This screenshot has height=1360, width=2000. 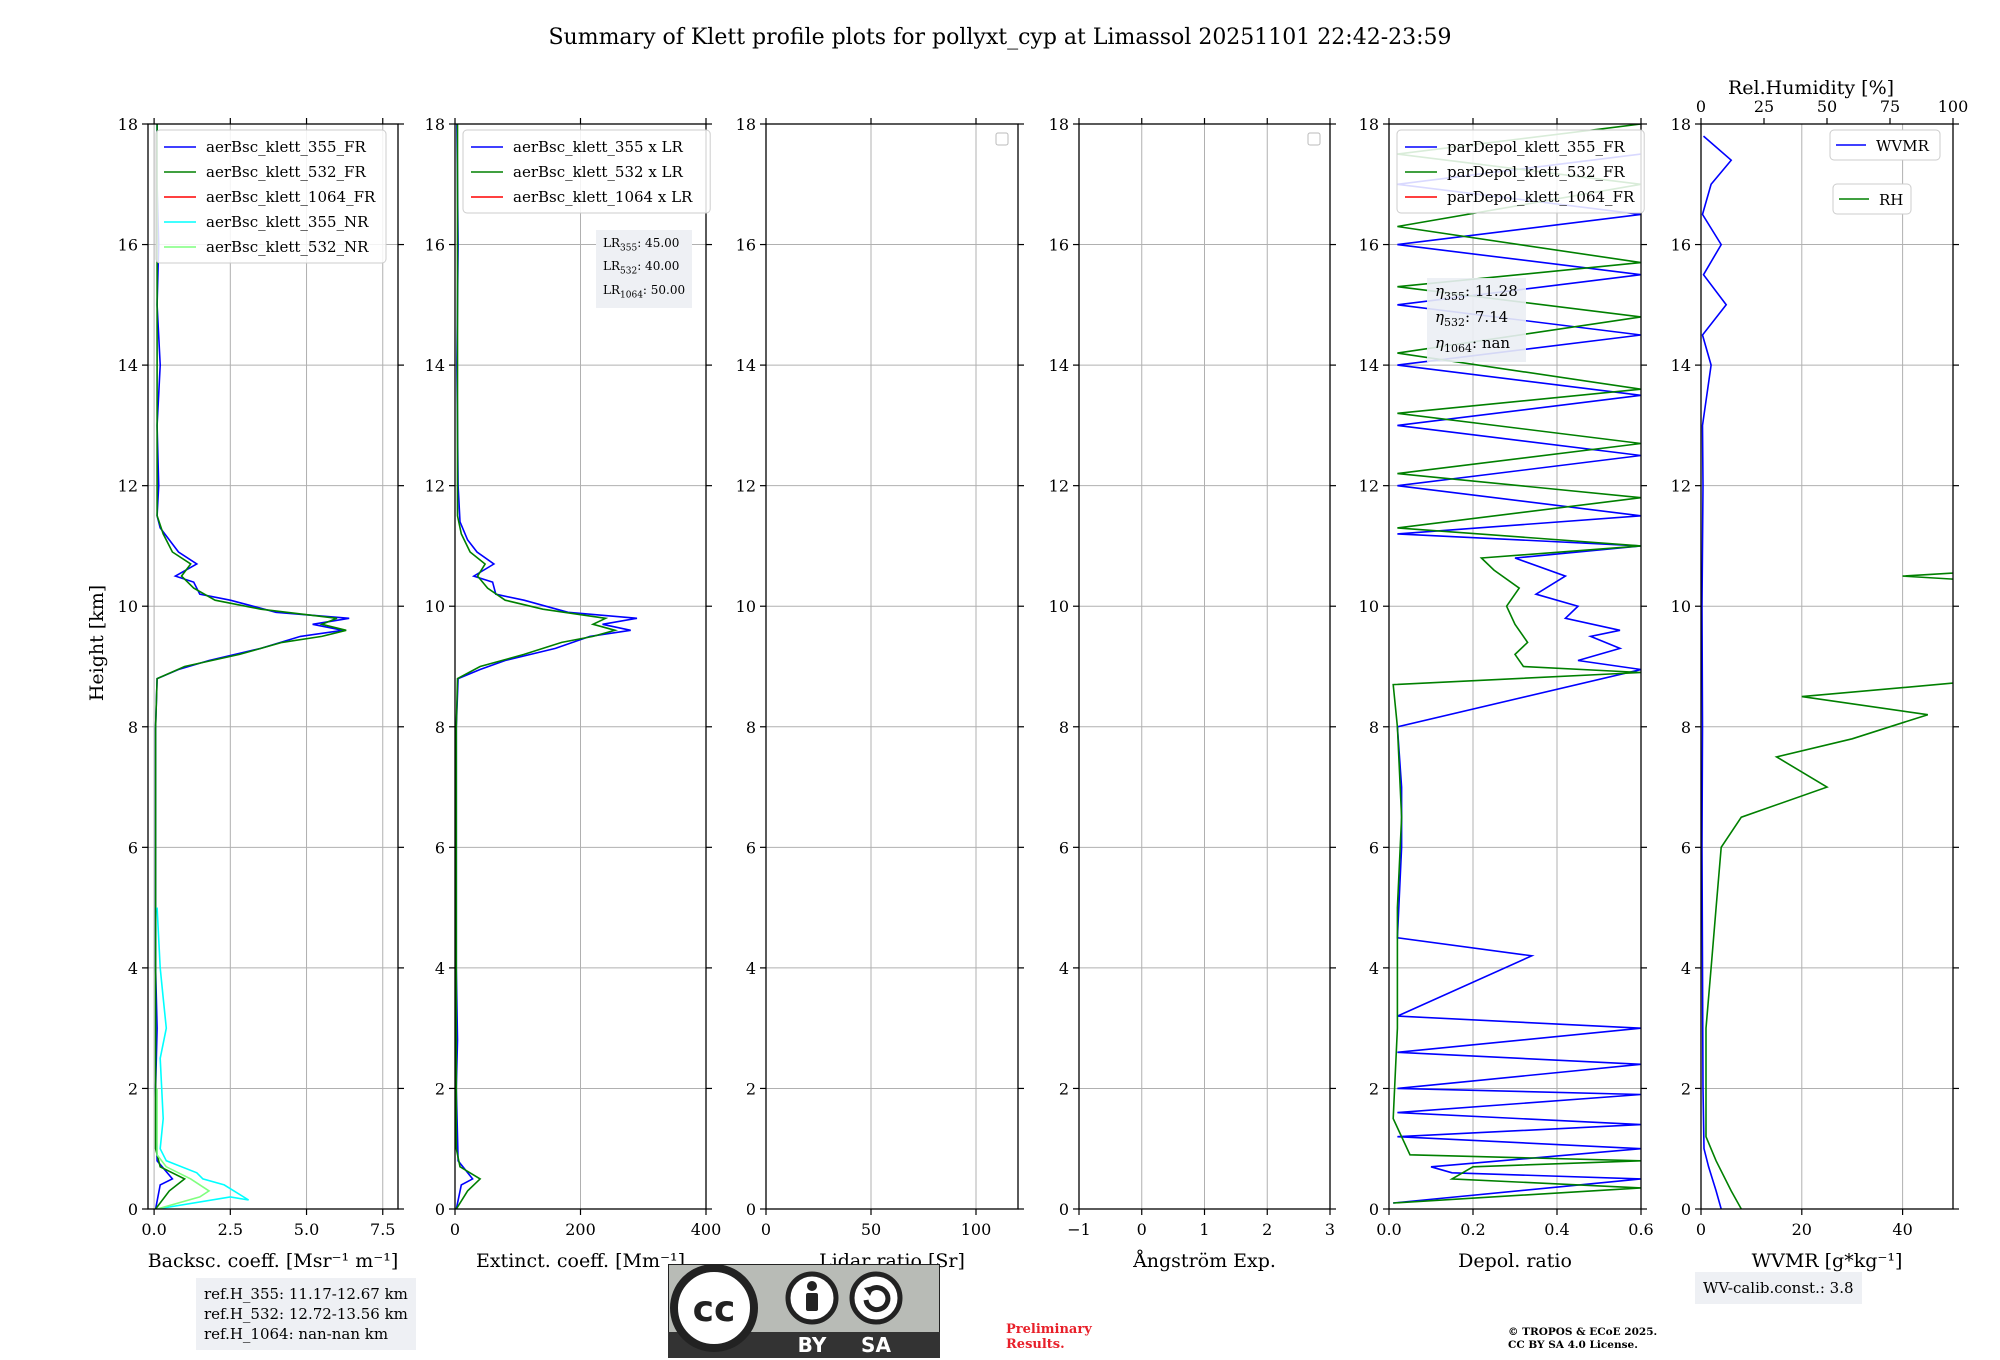 What do you see at coordinates (1330, 1229) in the screenshot?
I see `x-tick-label: 3` at bounding box center [1330, 1229].